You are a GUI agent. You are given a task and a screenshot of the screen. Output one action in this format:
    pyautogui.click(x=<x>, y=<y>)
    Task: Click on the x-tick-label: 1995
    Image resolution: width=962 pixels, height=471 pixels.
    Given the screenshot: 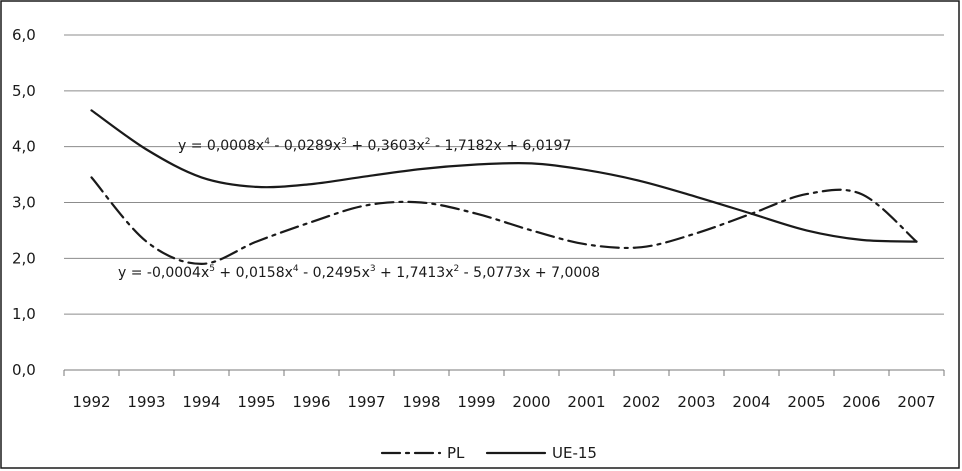 What is the action you would take?
    pyautogui.click(x=256, y=402)
    